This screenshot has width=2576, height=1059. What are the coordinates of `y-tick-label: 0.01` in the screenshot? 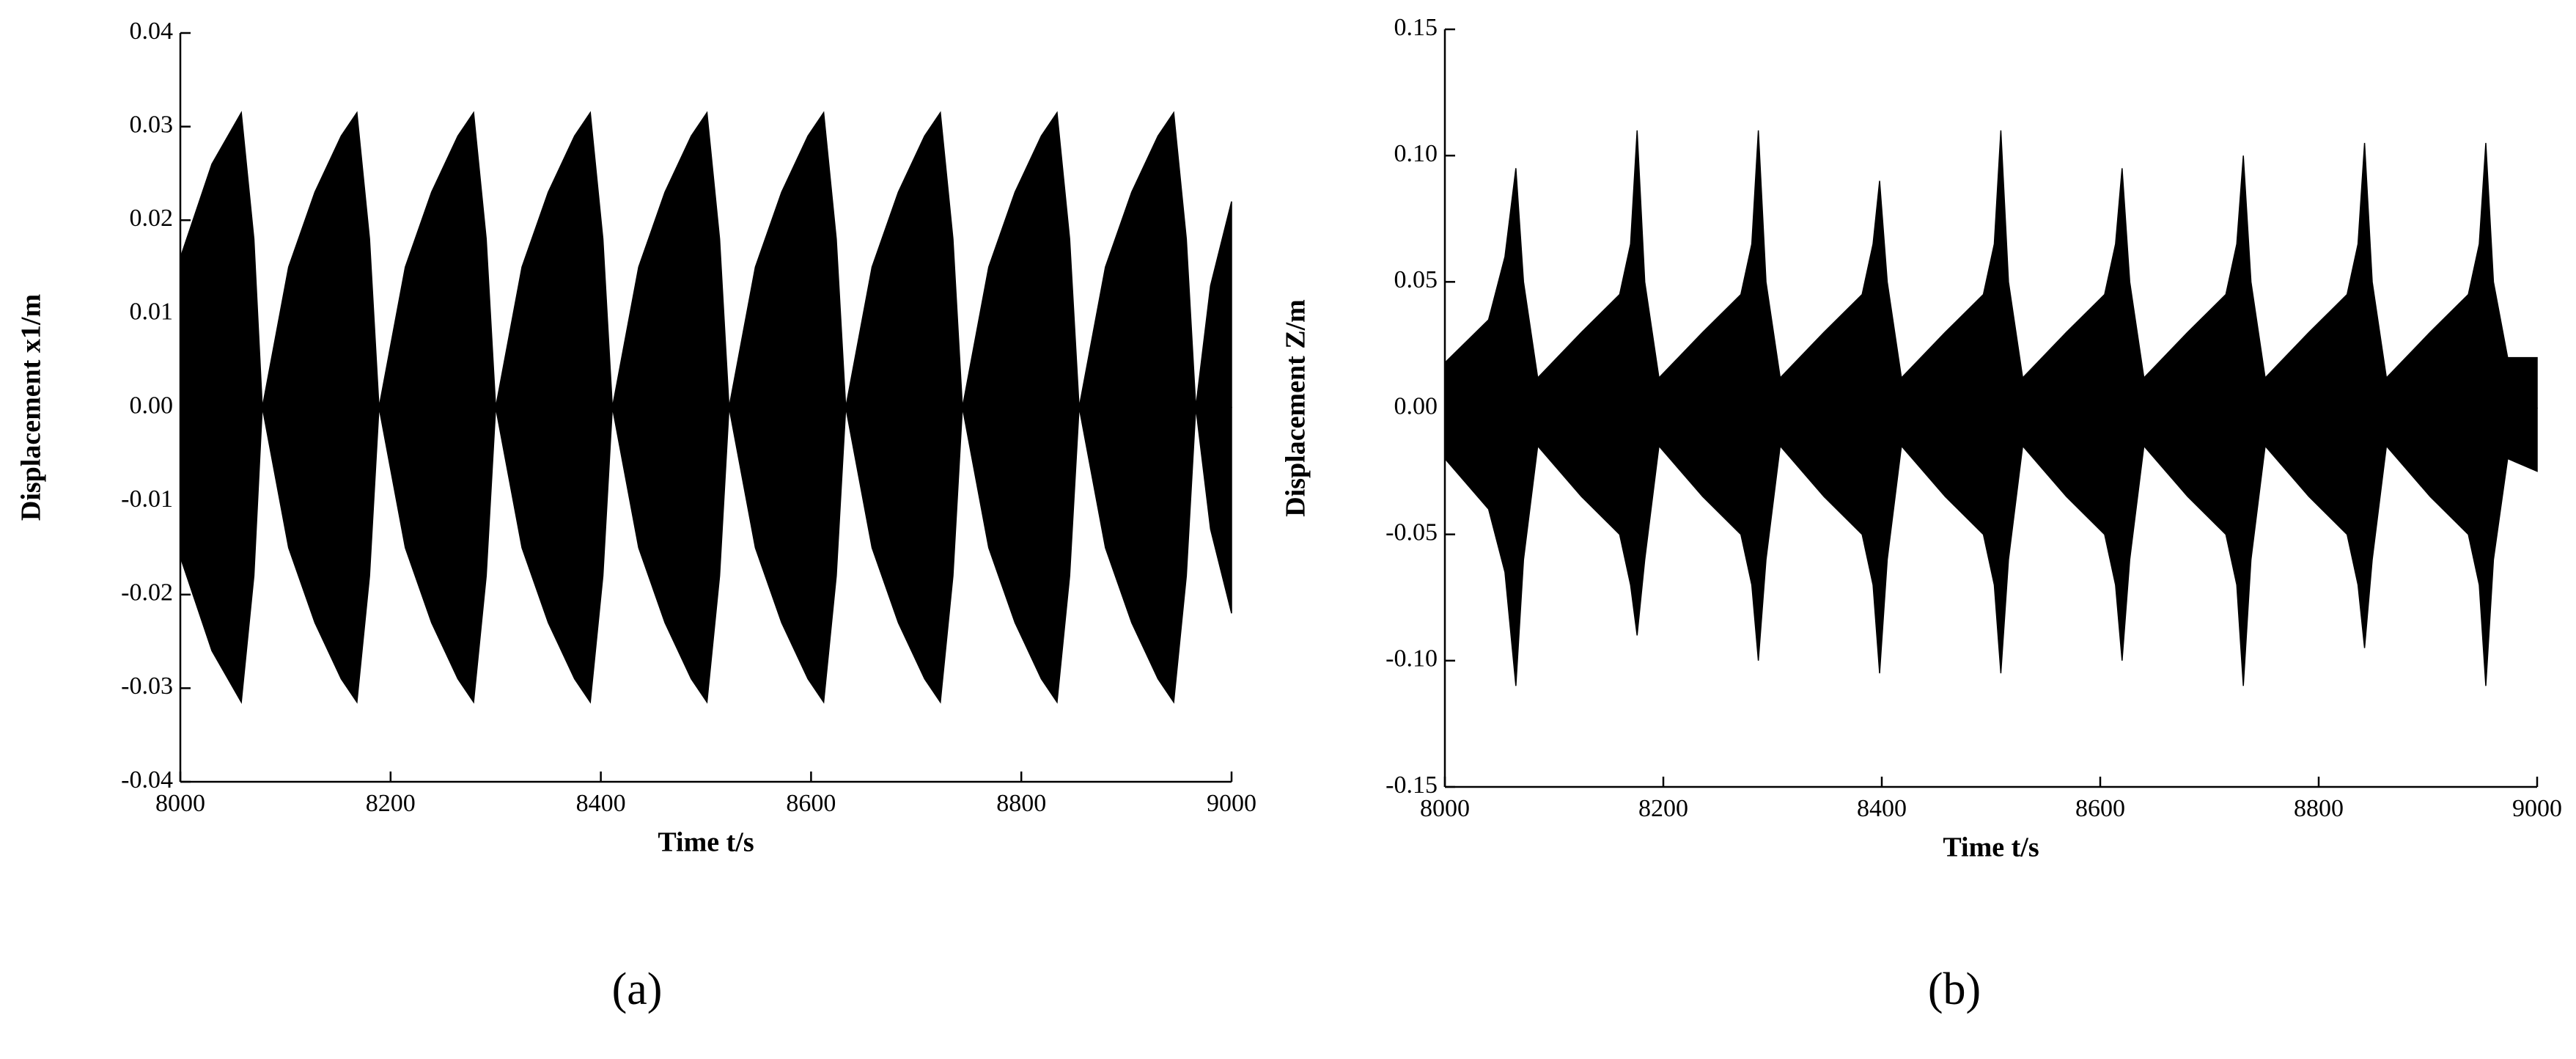 It's located at (152, 312).